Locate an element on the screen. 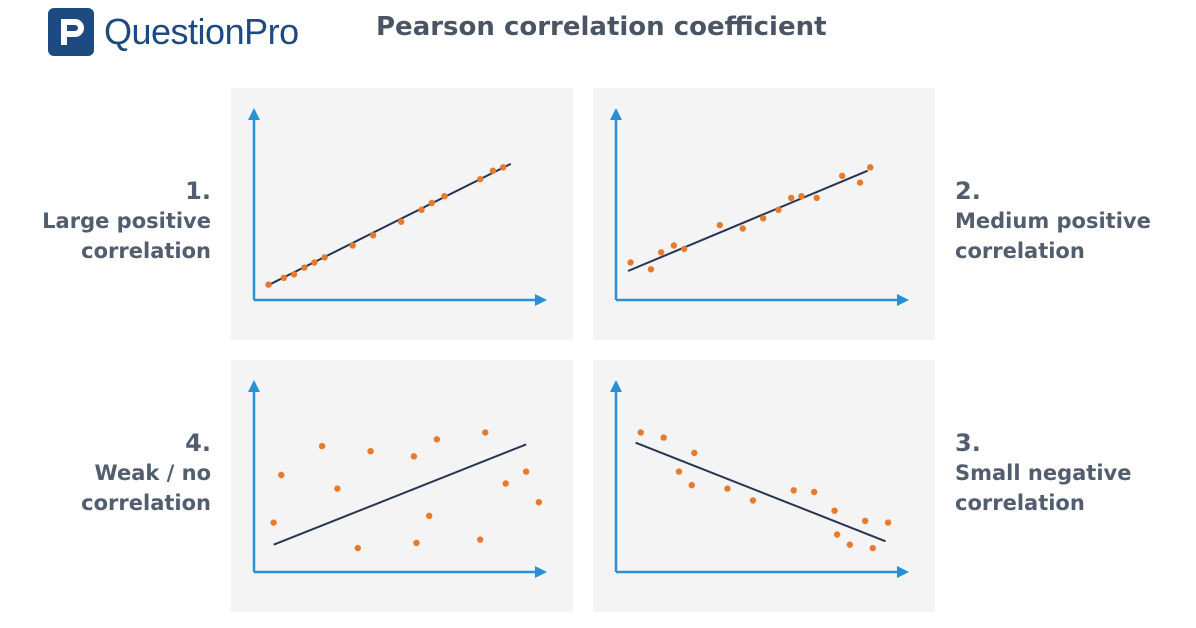 The height and width of the screenshot is (628, 1196). logo-mark-icon is located at coordinates (71, 32).